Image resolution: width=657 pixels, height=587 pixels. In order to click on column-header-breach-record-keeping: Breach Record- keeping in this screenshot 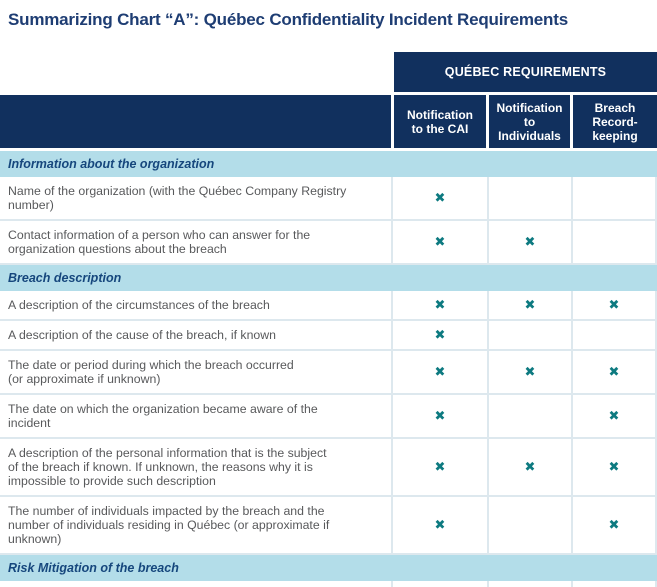, I will do `click(615, 121)`.